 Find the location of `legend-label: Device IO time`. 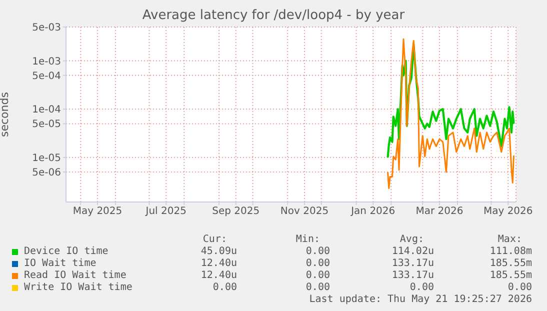

legend-label: Device IO time is located at coordinates (66, 252).